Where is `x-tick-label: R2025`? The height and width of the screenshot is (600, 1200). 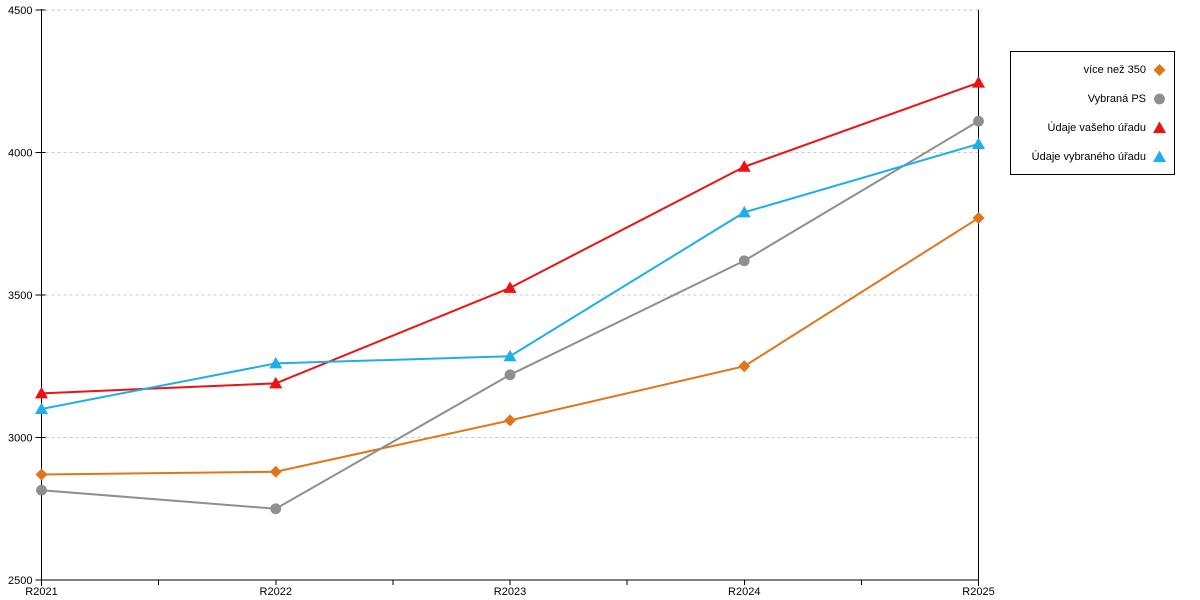 x-tick-label: R2025 is located at coordinates (978, 592).